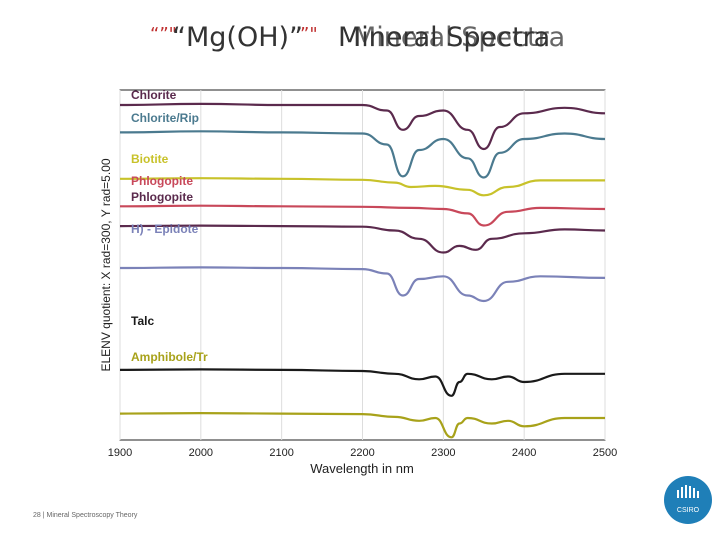 The width and height of the screenshot is (720, 540). I want to click on title-fragment-1: “”", so click(163, 34).